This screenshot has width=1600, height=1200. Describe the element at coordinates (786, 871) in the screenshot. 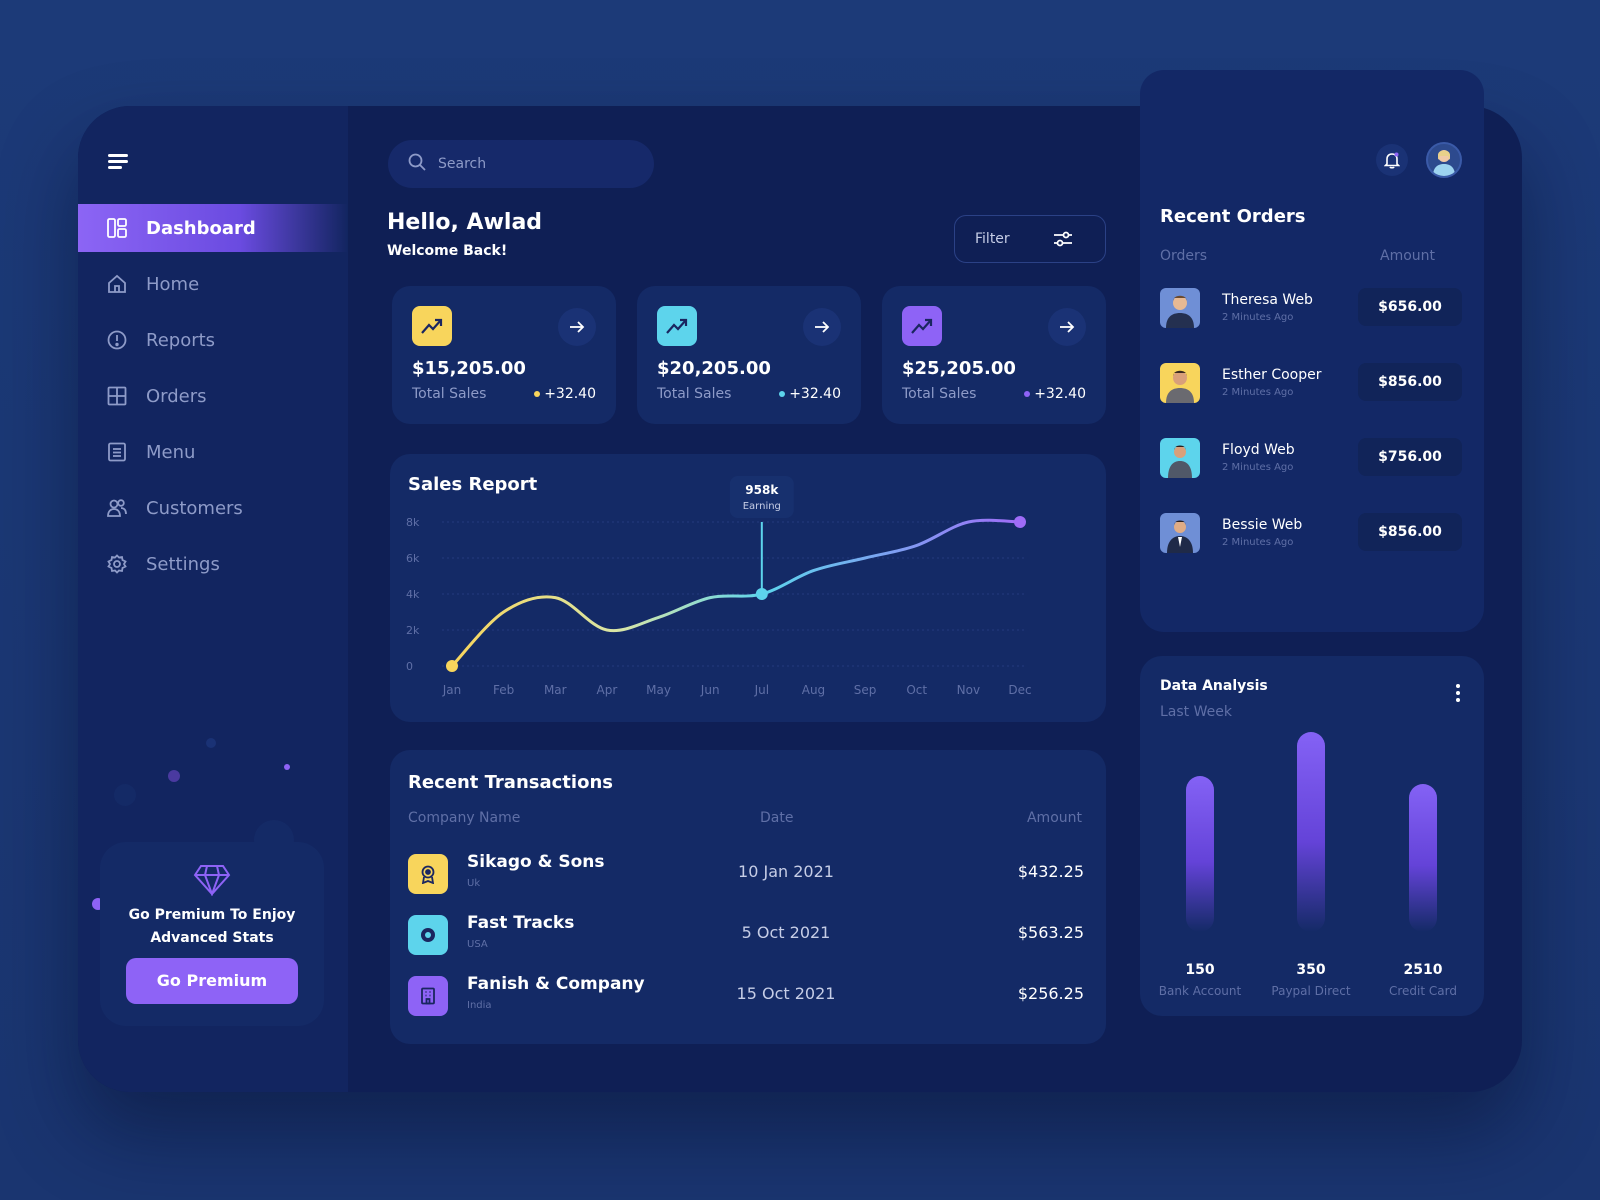

I see `transaction-date: 10 Jan 2021` at that location.